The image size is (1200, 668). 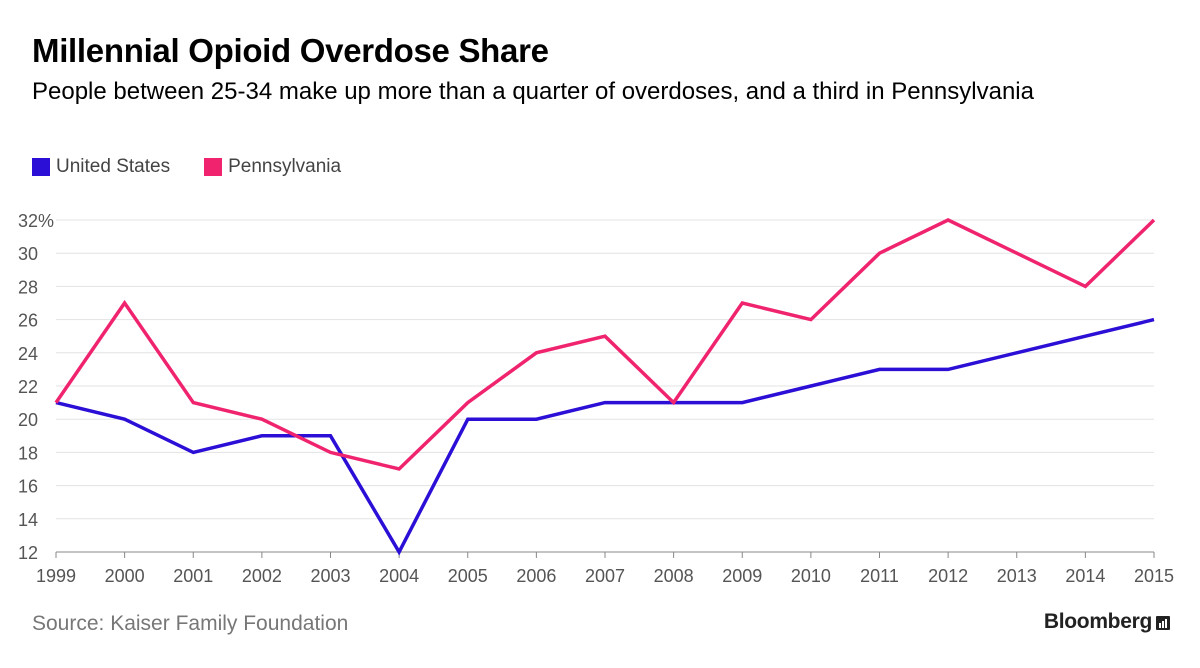 What do you see at coordinates (28, 387) in the screenshot?
I see `y-tick-label: 22` at bounding box center [28, 387].